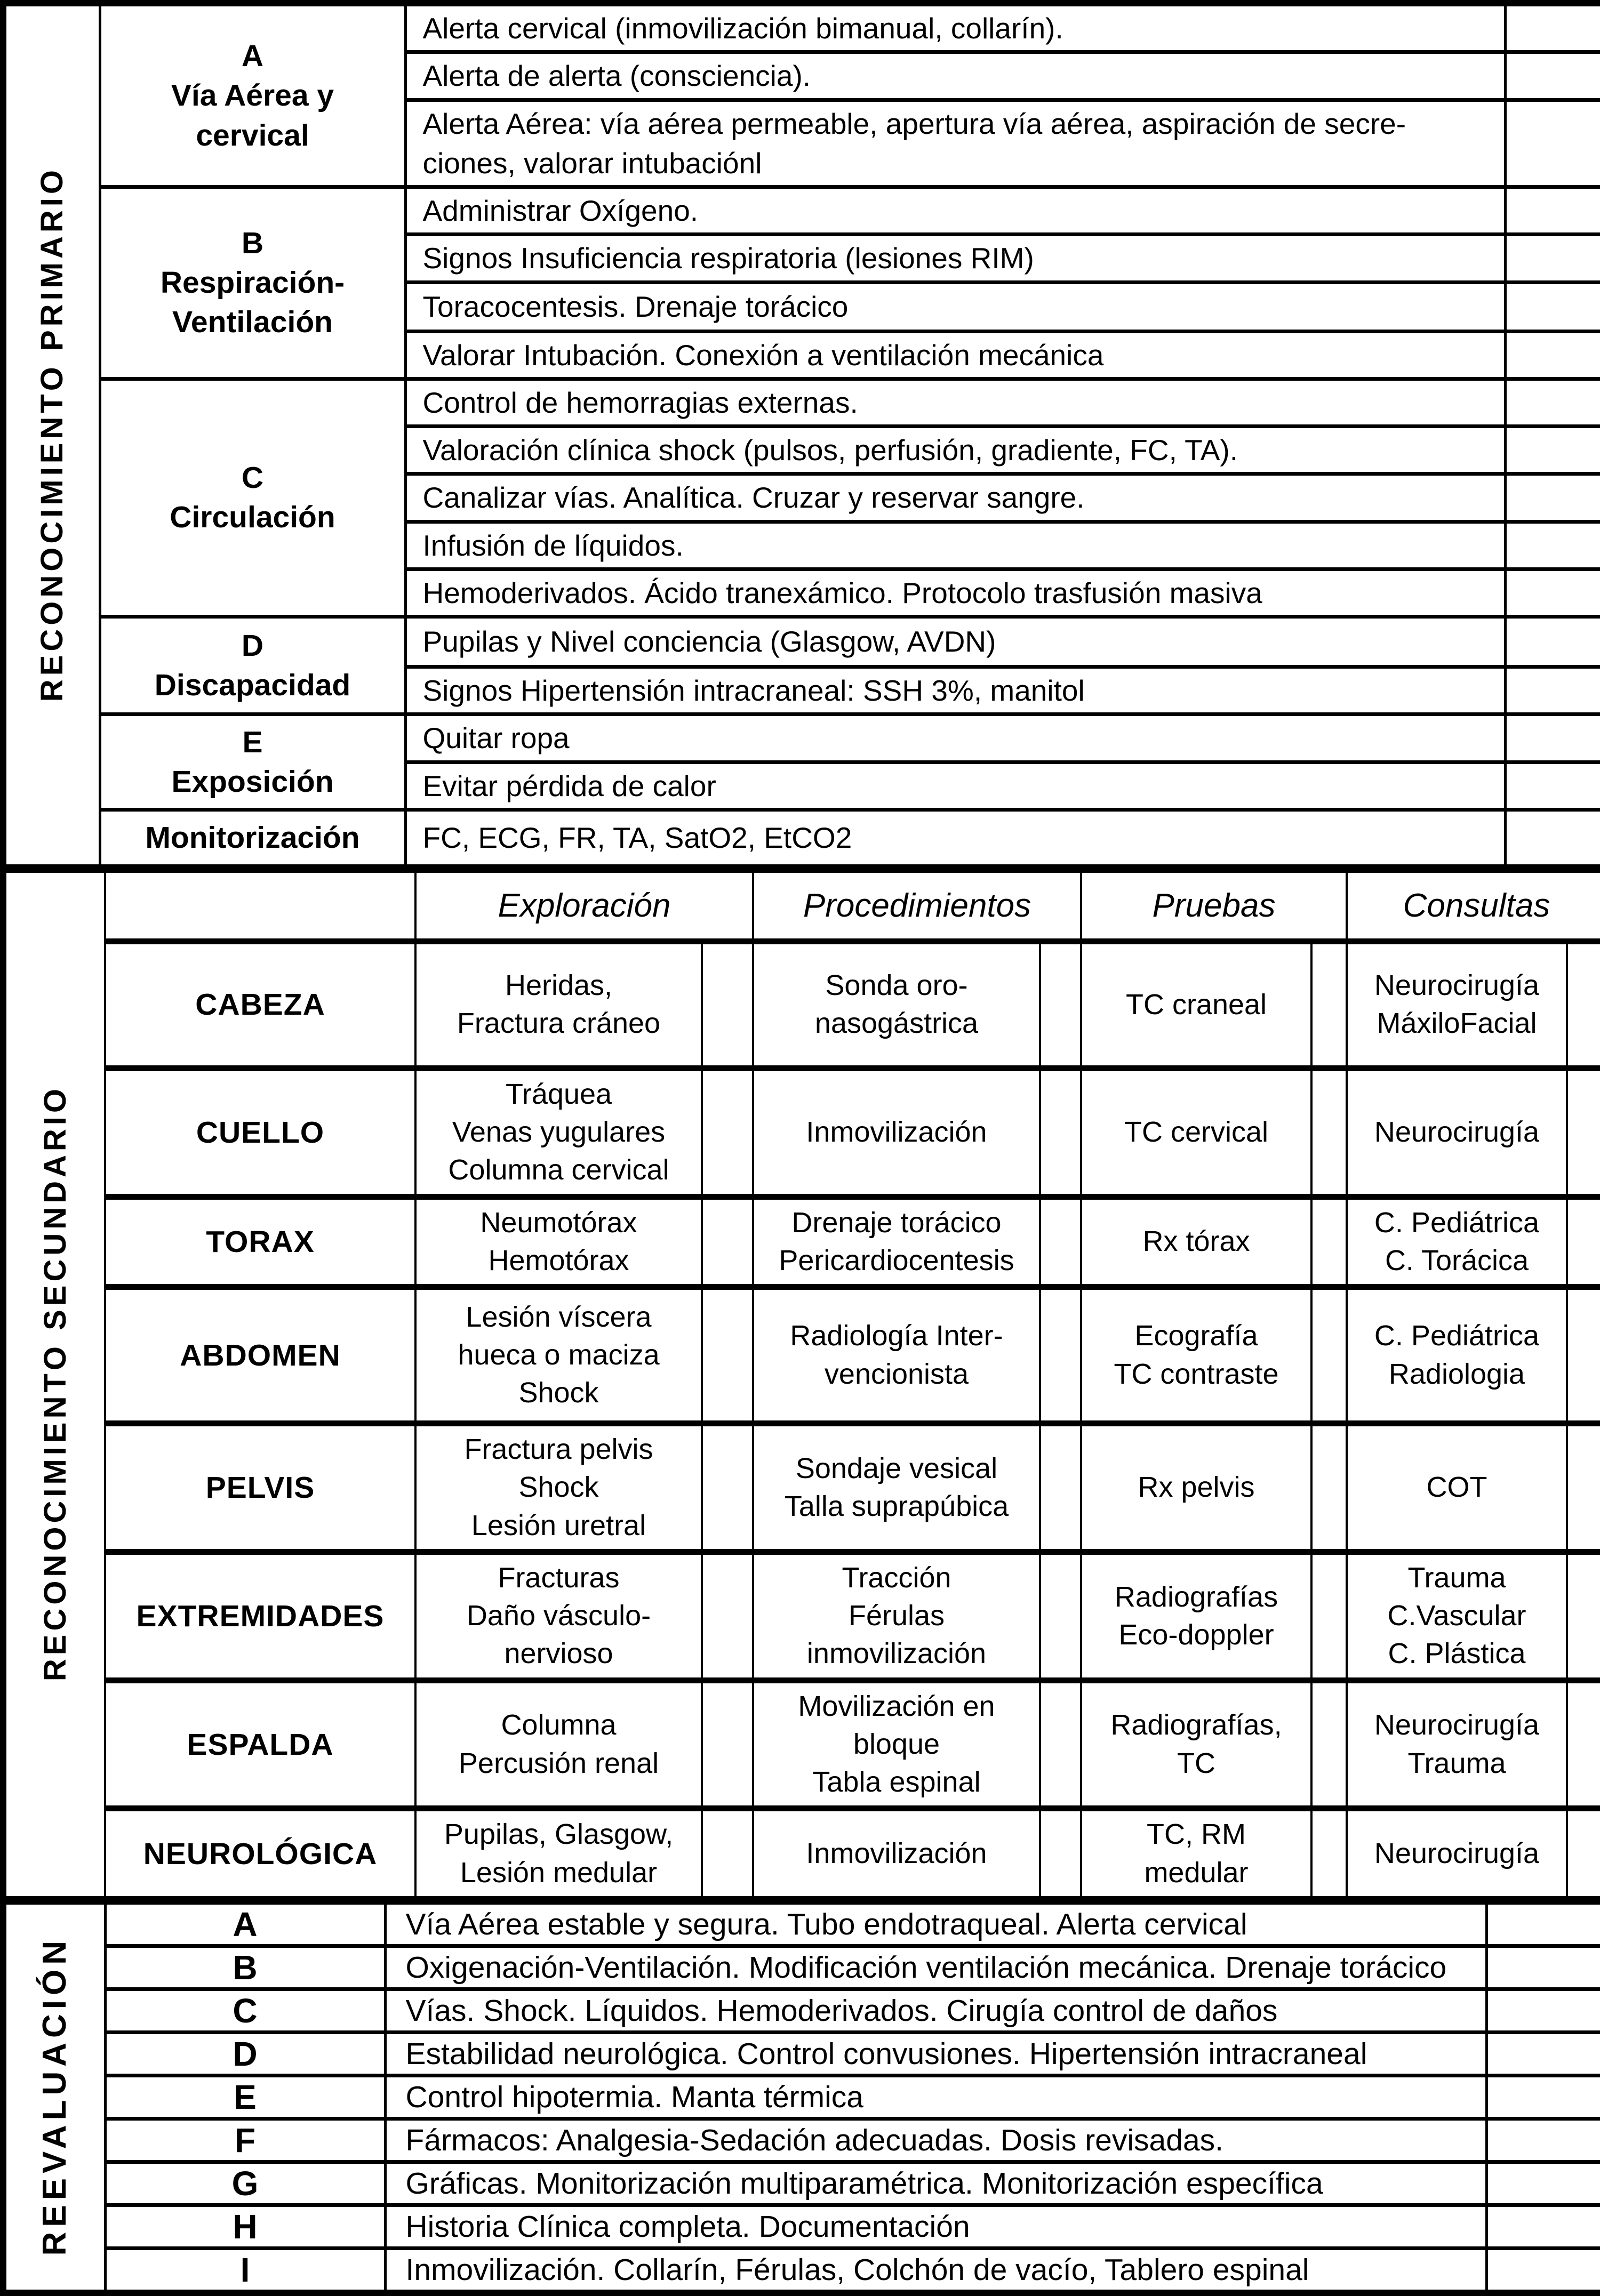  Describe the element at coordinates (955, 836) in the screenshot. I see `checklist-item: FC, ECG, FR, TA, SatO2, EtCO2` at that location.